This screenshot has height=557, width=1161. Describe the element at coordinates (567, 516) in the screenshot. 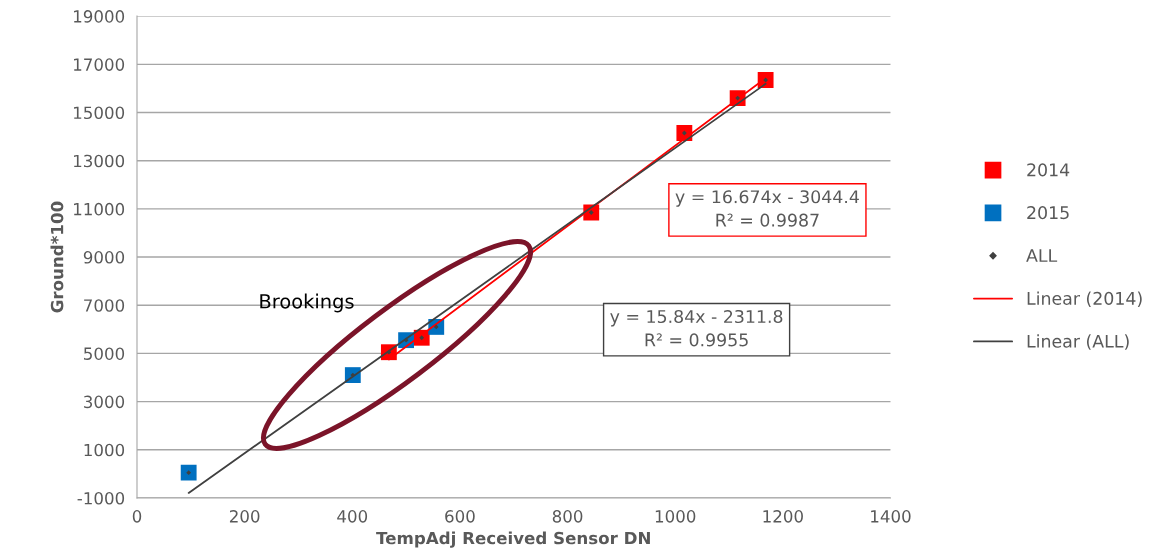

I see `x-tick-label: 800` at that location.